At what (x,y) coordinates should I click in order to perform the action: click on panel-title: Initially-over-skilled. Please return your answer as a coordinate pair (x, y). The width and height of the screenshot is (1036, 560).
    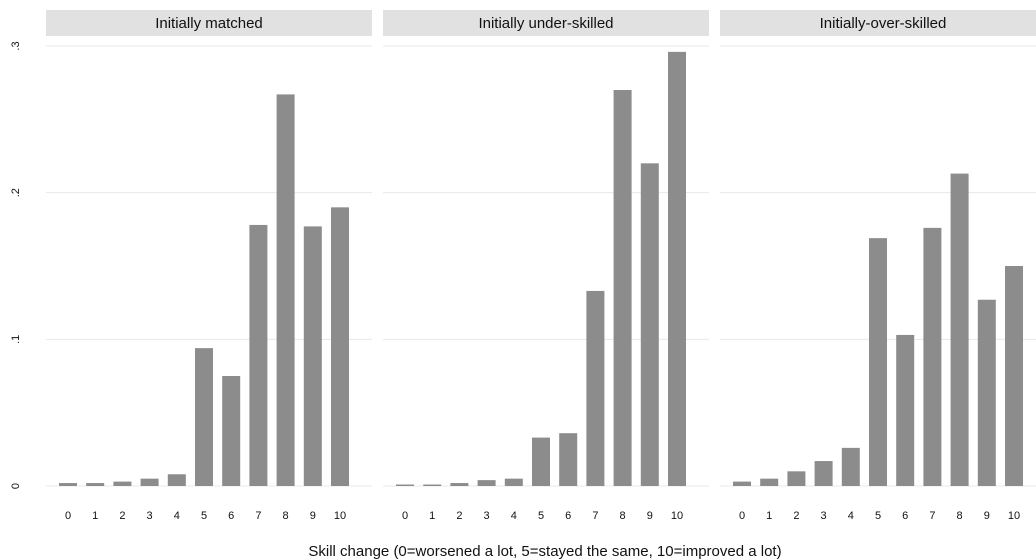
    Looking at the image, I should click on (883, 23).